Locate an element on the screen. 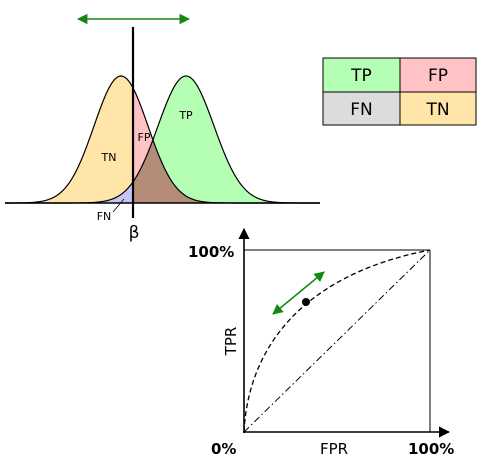 The image size is (482, 461). roc-origin-tick: 0% is located at coordinates (223, 449).